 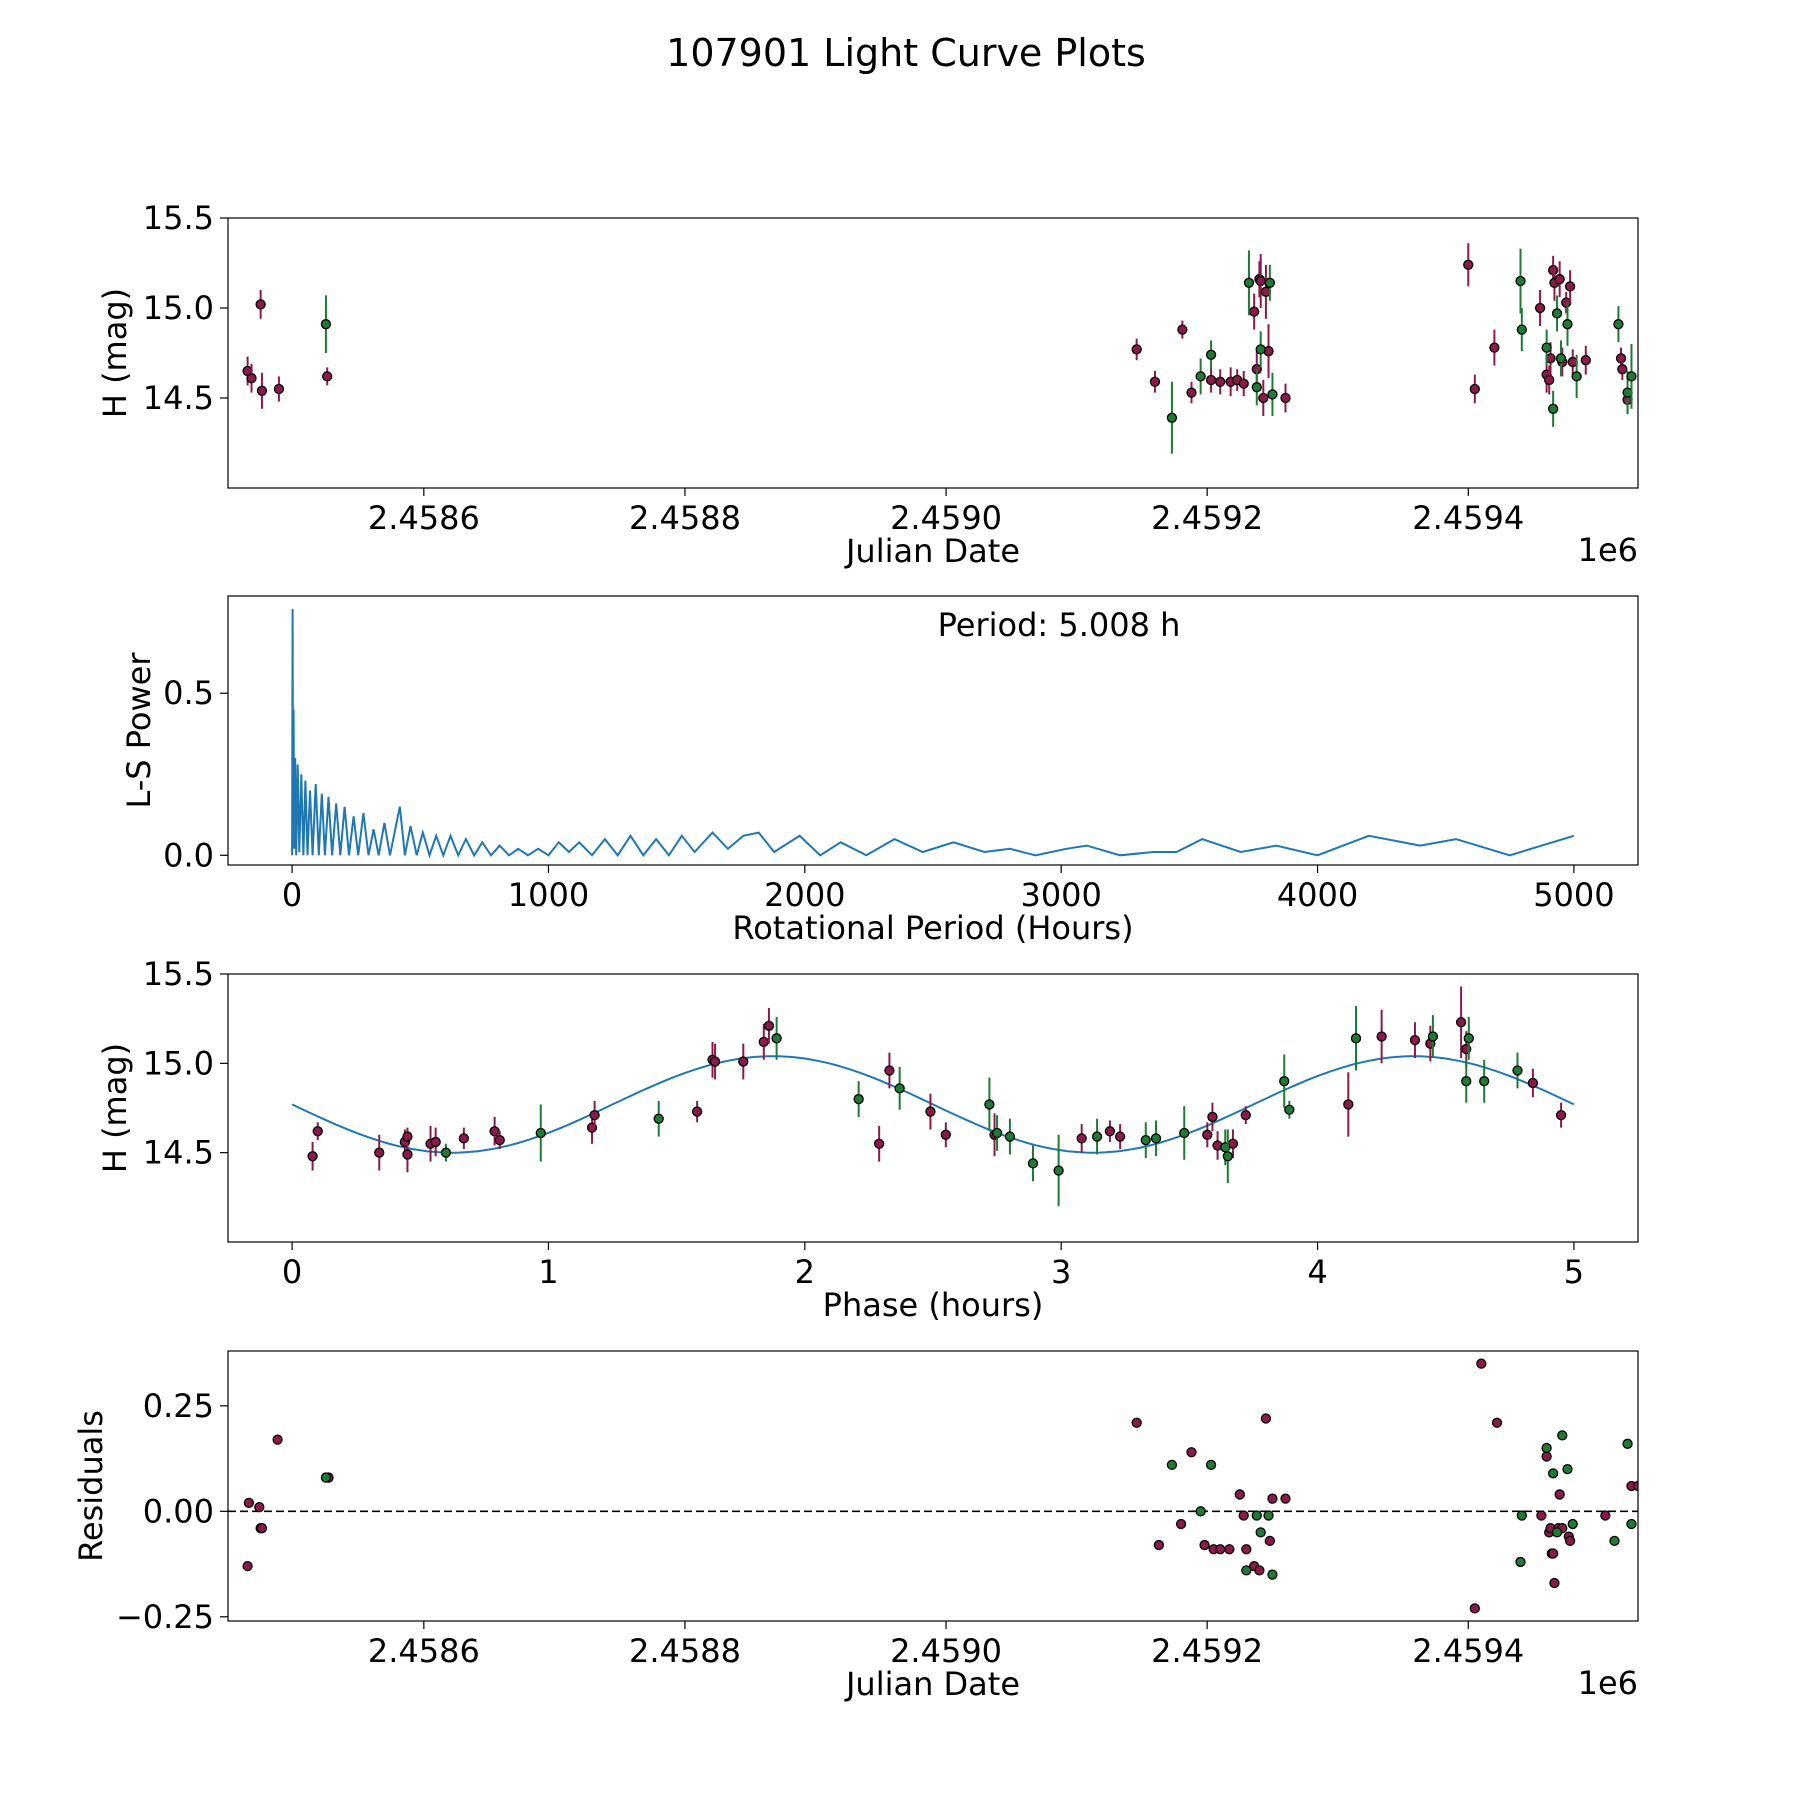 What do you see at coordinates (1608, 1683) in the screenshot?
I see `residuals-x-offset: 1e6` at bounding box center [1608, 1683].